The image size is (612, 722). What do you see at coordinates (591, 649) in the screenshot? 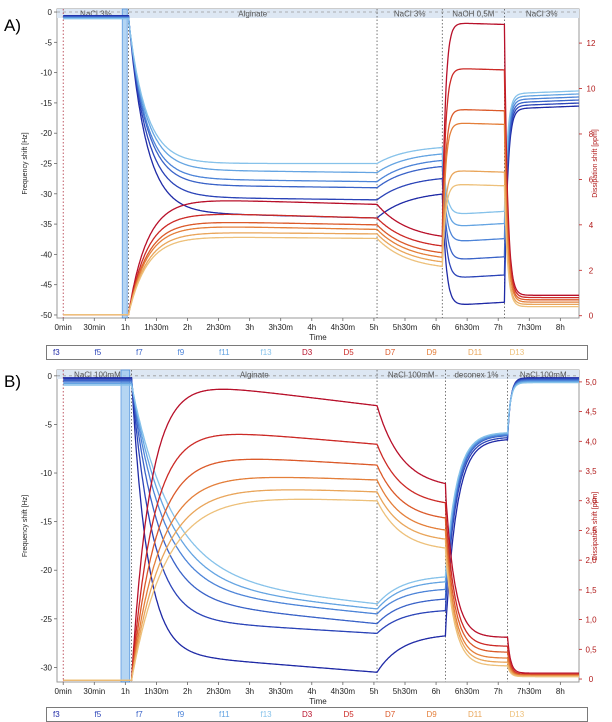
I see `y2-tick-label: 0,5` at bounding box center [591, 649].